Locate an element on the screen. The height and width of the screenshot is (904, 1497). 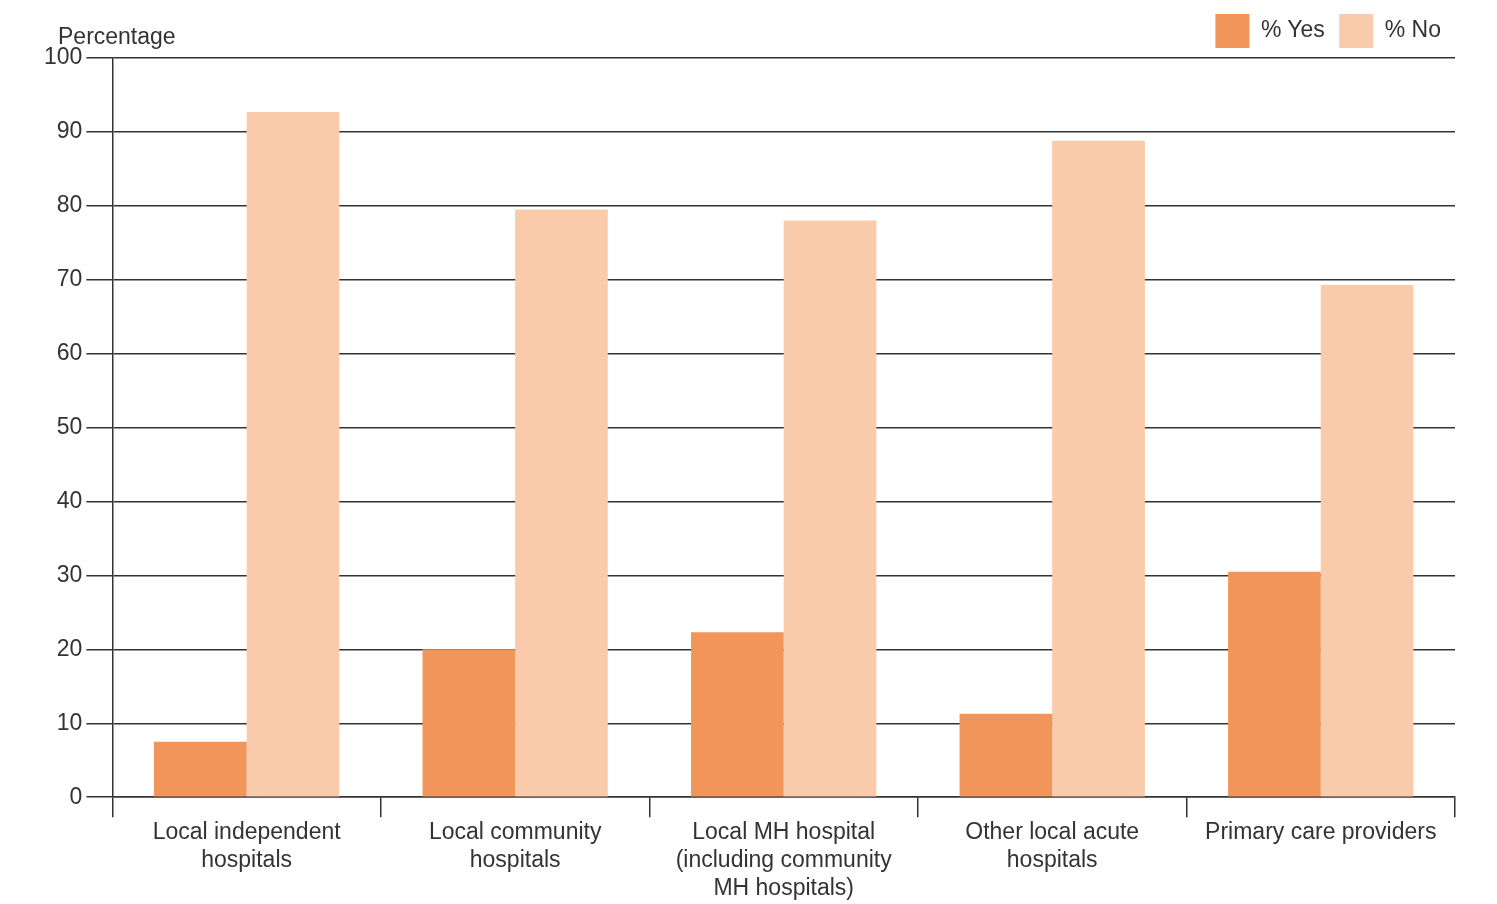
y-tick-label: 70 is located at coordinates (69, 278).